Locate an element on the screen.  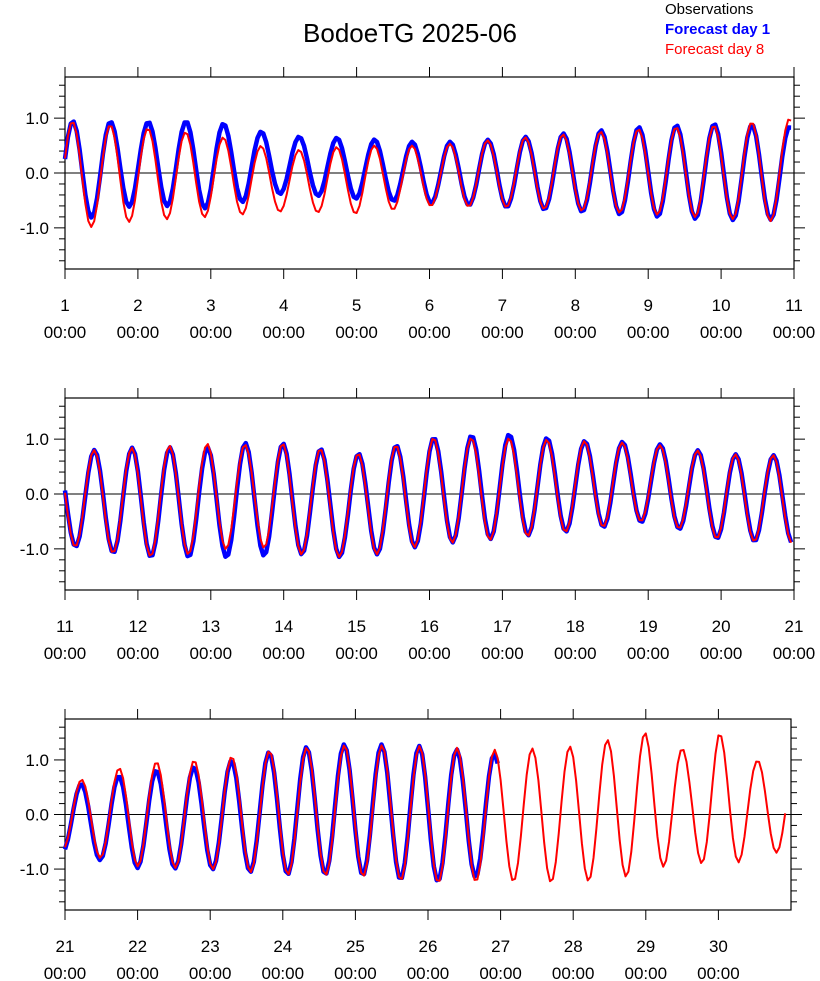
x-tick-label-day: 12 is located at coordinates (137, 626).